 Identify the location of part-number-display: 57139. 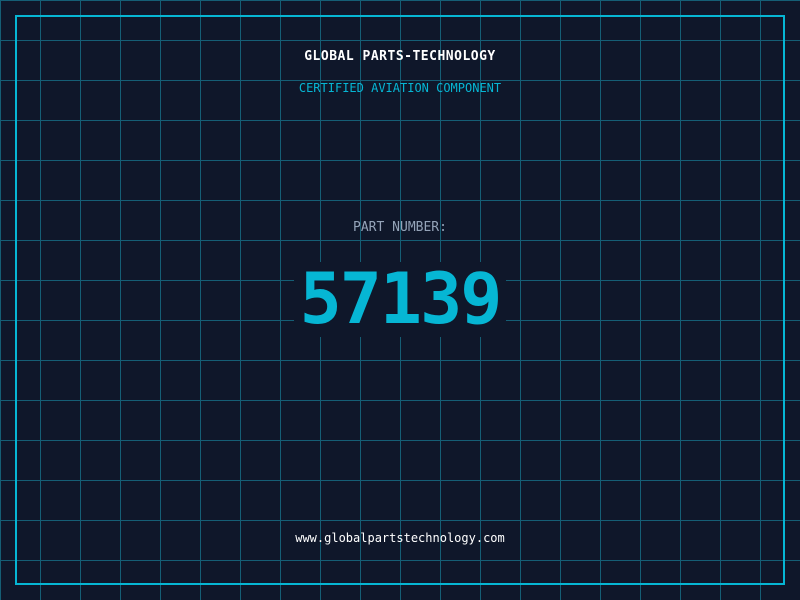
(400, 299).